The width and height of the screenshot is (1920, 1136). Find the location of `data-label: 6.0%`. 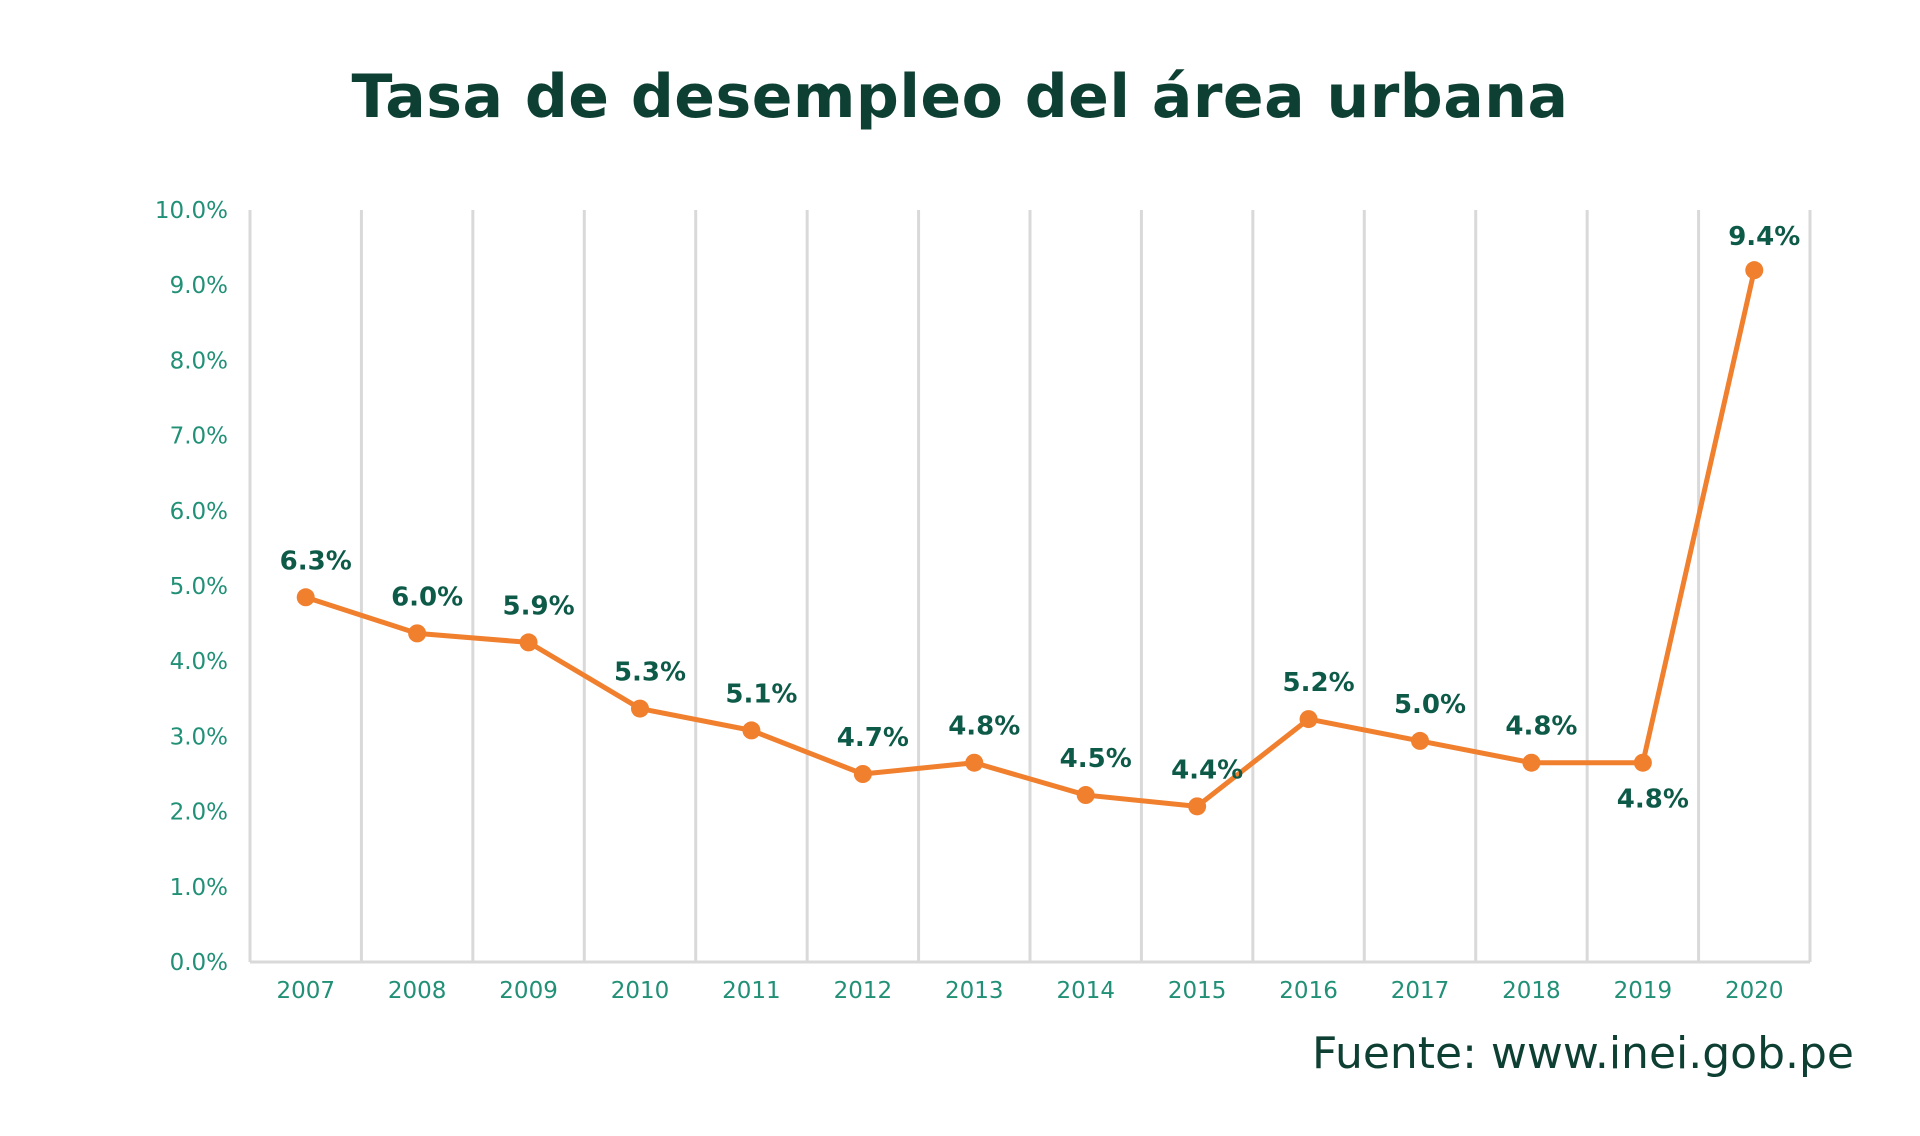

data-label: 6.0% is located at coordinates (427, 597).